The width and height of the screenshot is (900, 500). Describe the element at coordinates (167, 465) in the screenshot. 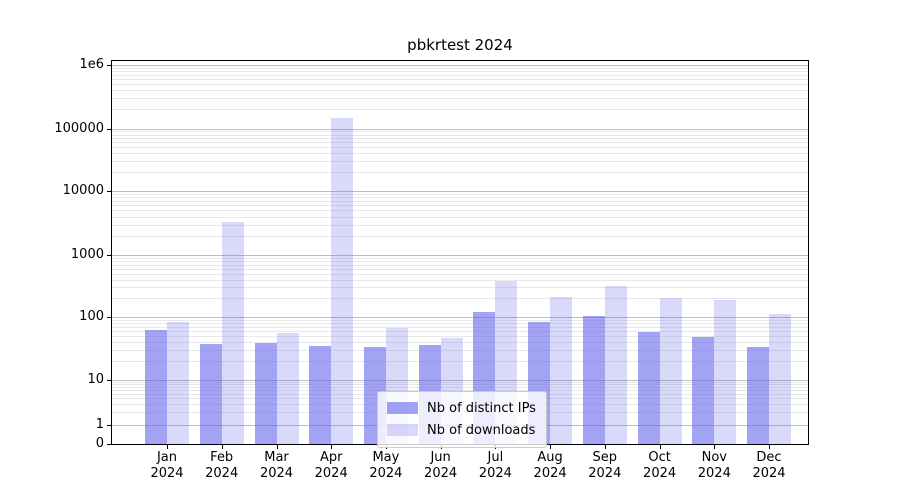

I see `x-tick-label: Jan 2024` at that location.